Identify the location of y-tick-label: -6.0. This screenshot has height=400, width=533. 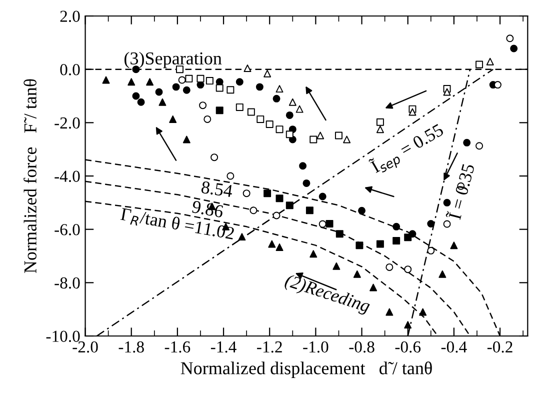
(67, 230).